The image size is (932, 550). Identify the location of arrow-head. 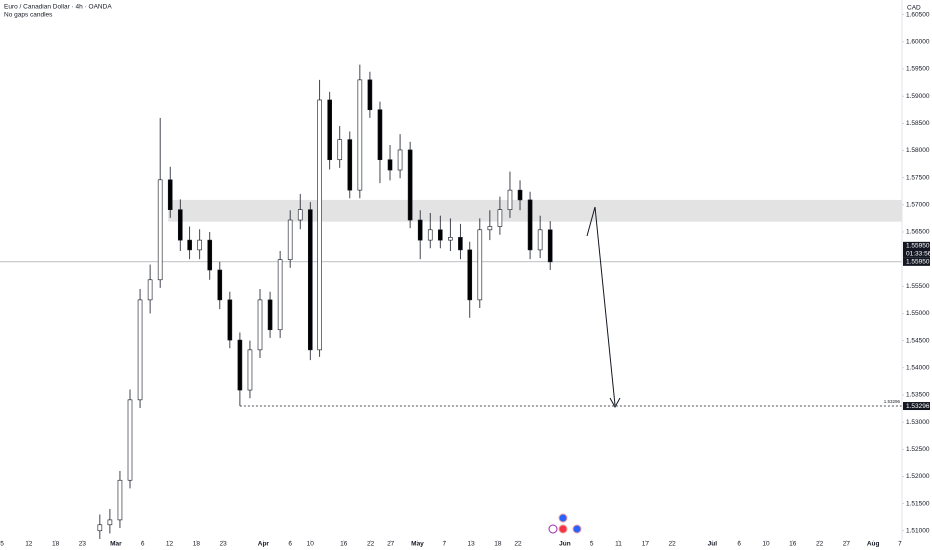
(615, 403).